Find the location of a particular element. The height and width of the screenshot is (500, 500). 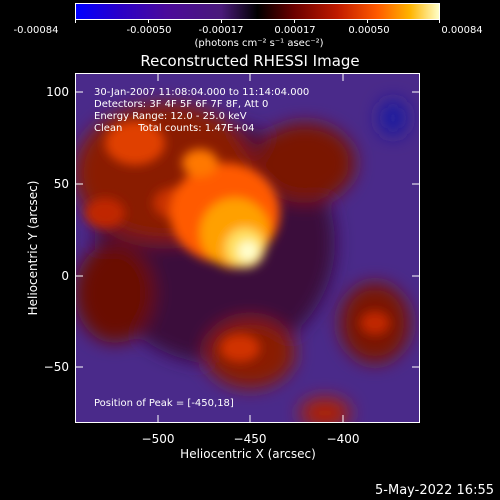

colorbar-unit-label: (photons cm⁻² s⁻¹ asec⁻²) is located at coordinates (259, 43).